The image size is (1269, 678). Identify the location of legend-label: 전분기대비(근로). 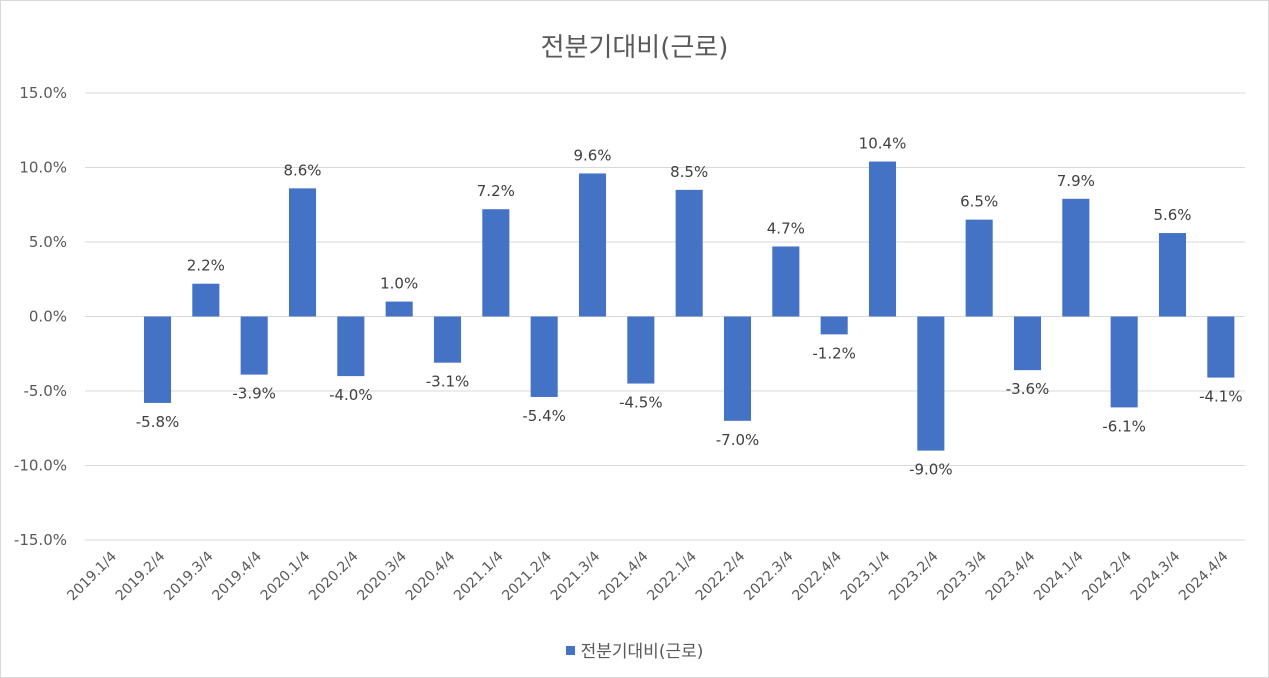
(642, 652).